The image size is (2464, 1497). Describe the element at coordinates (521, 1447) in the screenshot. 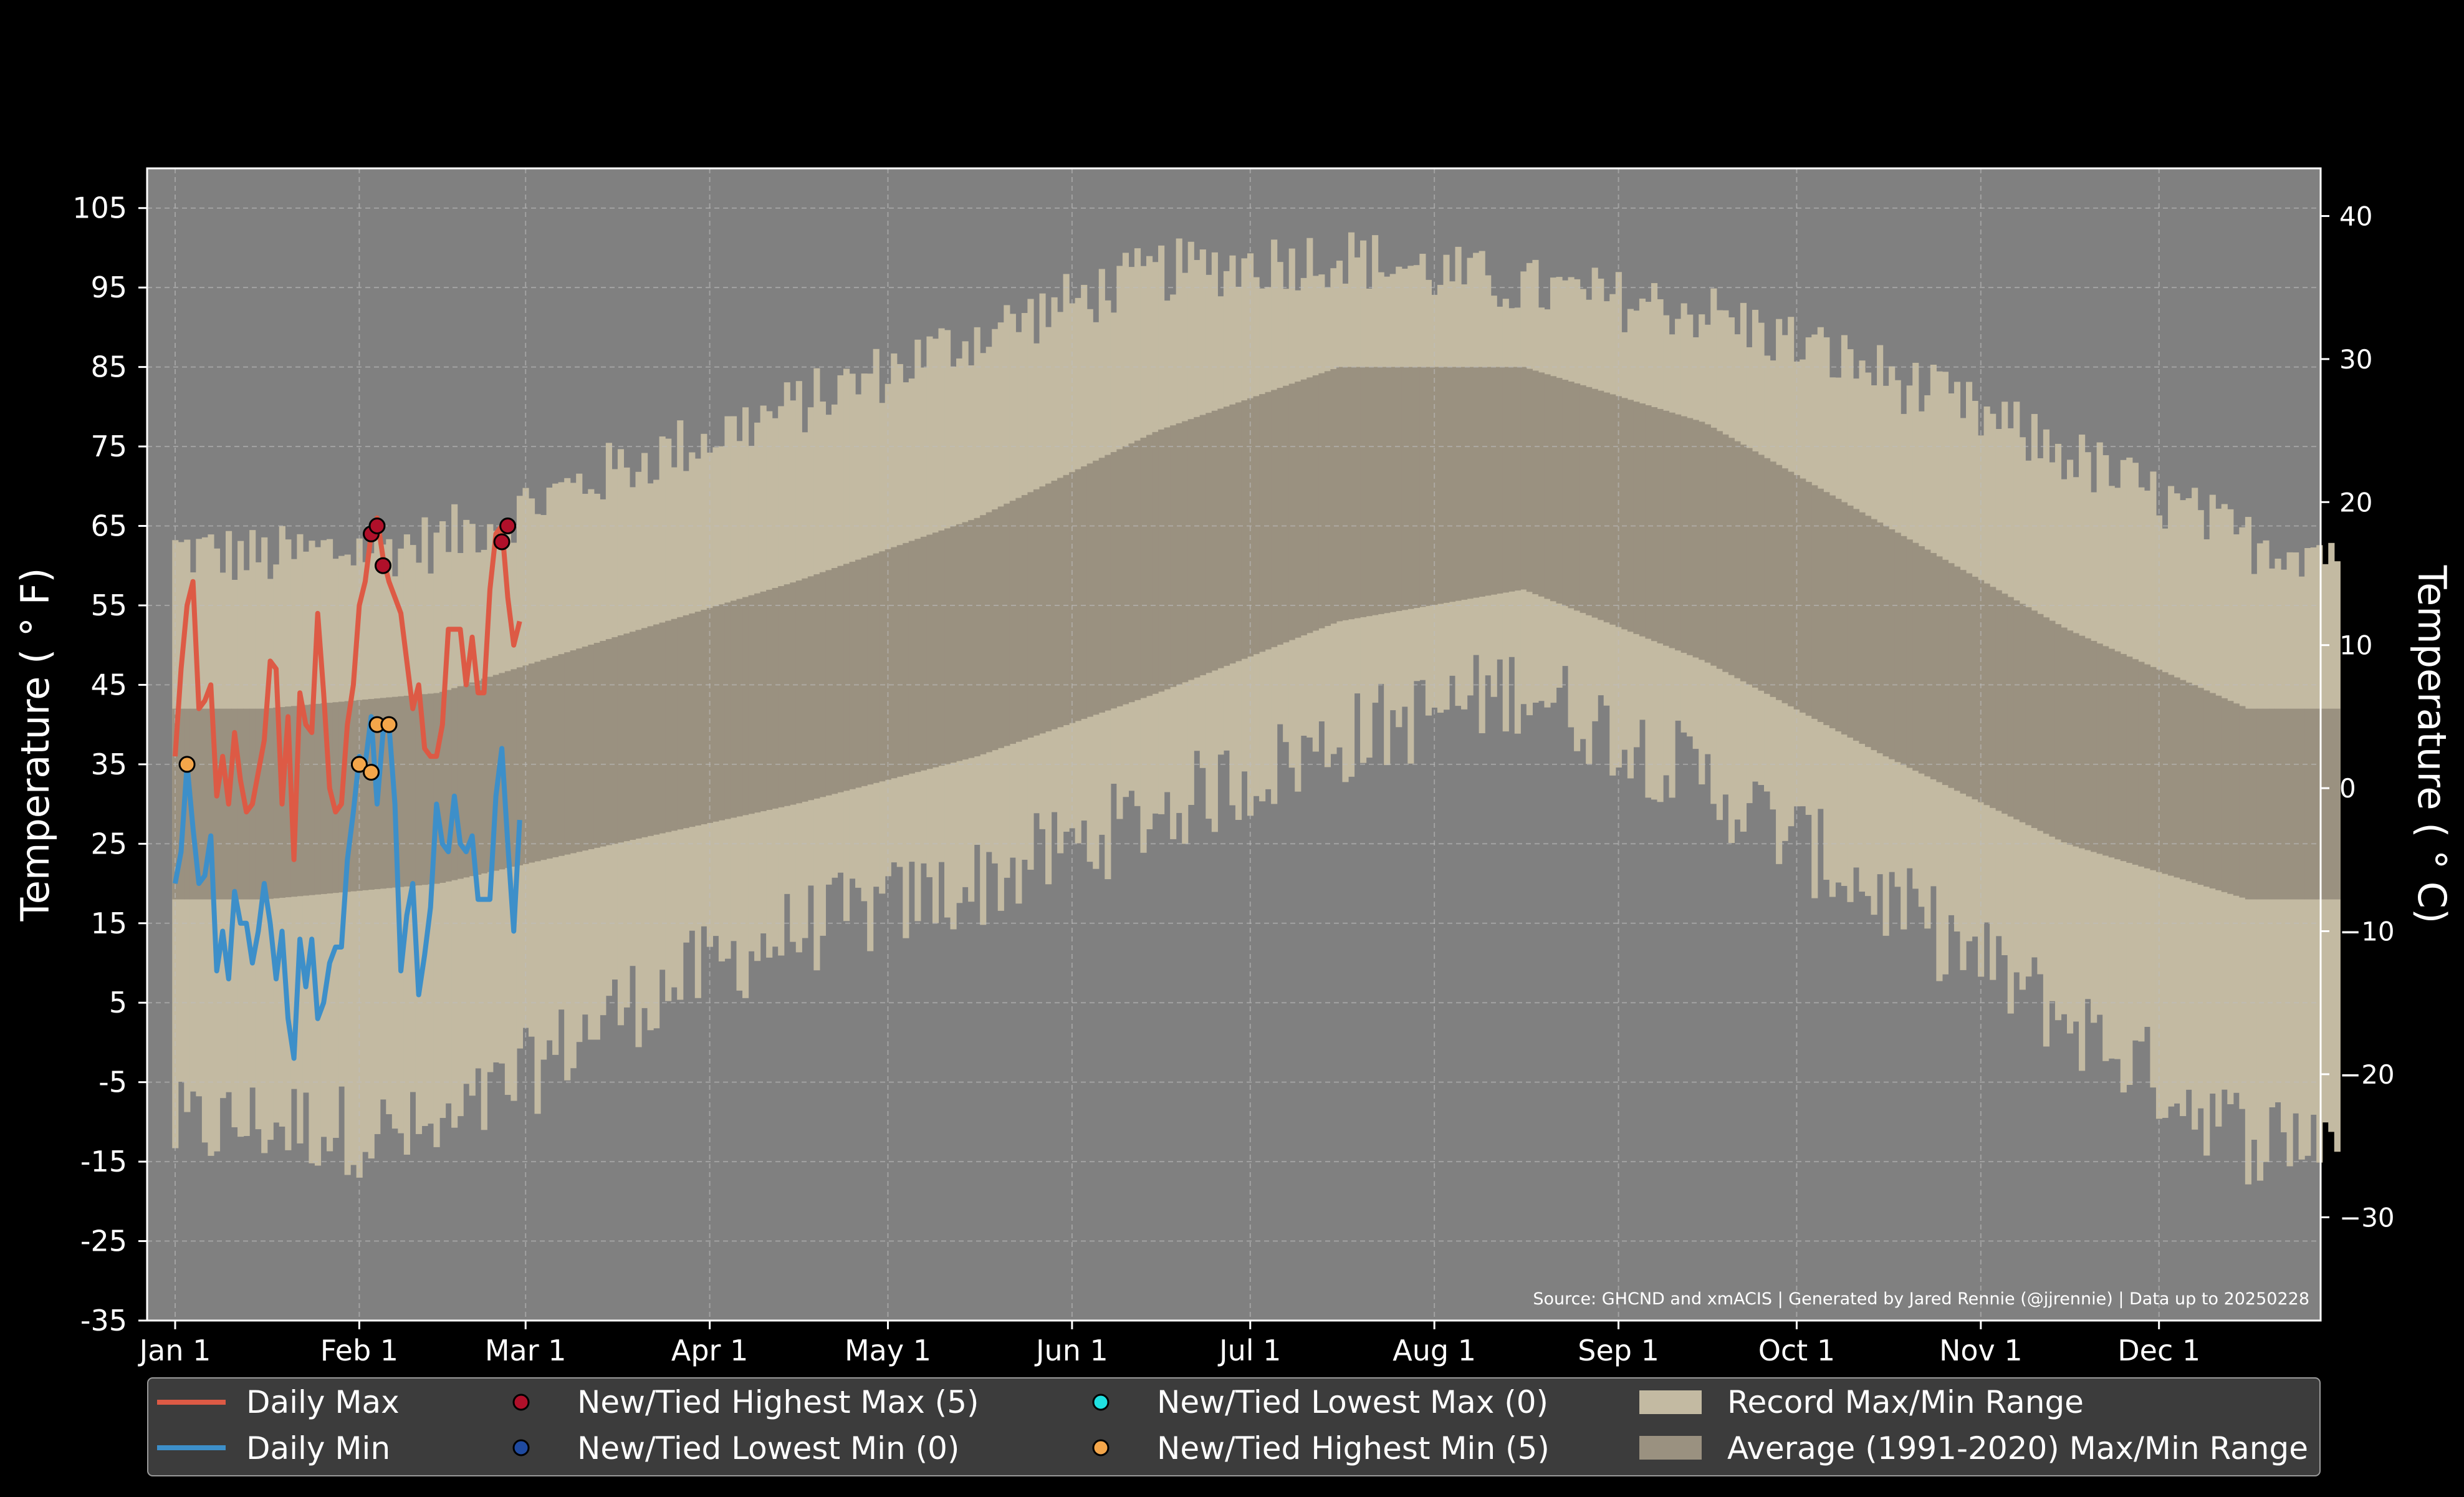

I see `legend-marker-new-low-min` at that location.